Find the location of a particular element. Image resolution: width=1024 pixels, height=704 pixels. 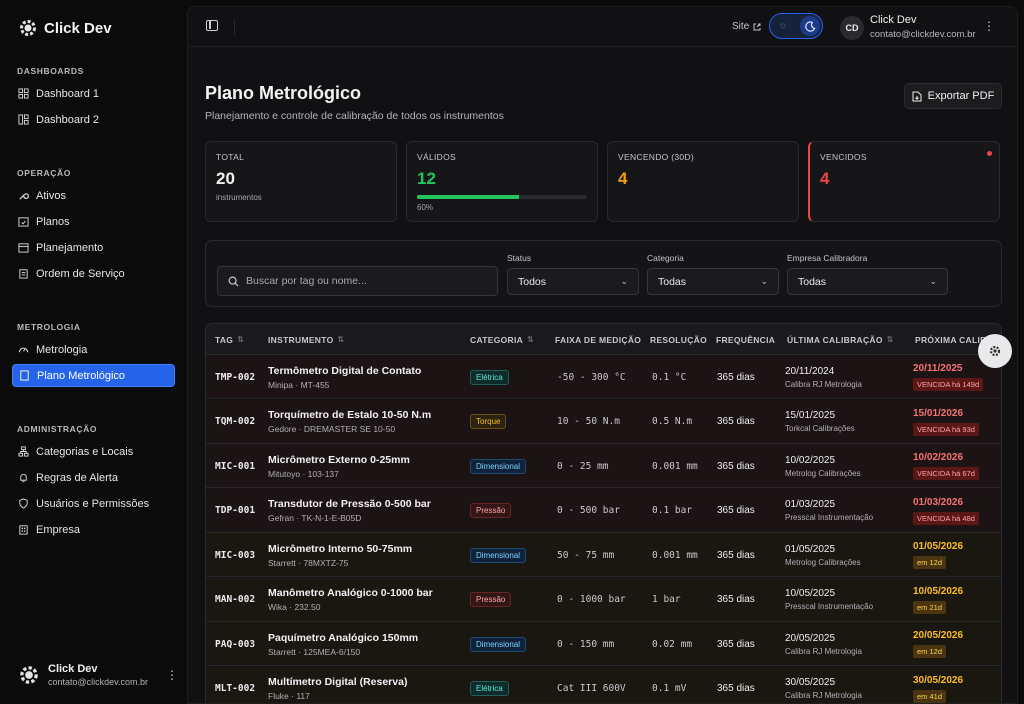

row-ultima-data: 30/05/2025 is located at coordinates (810, 682).